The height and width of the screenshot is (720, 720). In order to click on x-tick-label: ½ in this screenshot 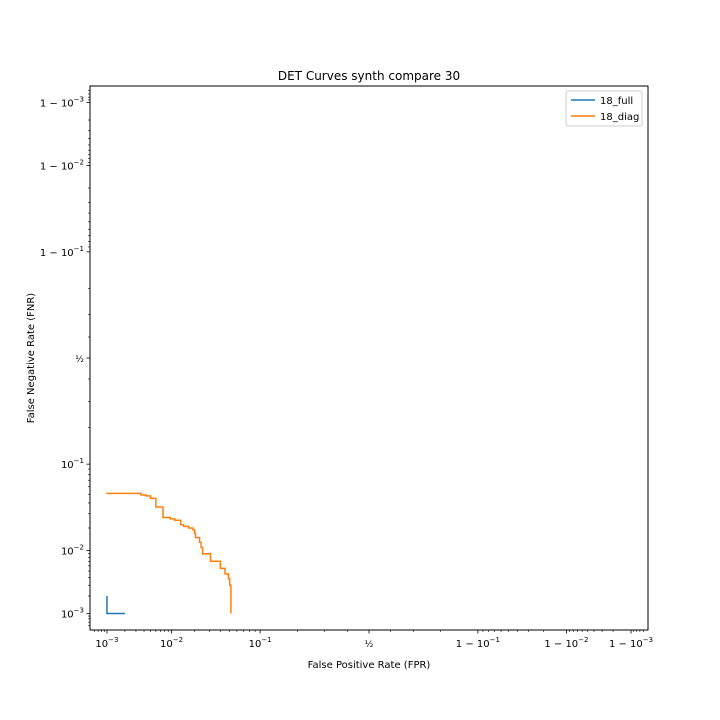, I will do `click(369, 645)`.